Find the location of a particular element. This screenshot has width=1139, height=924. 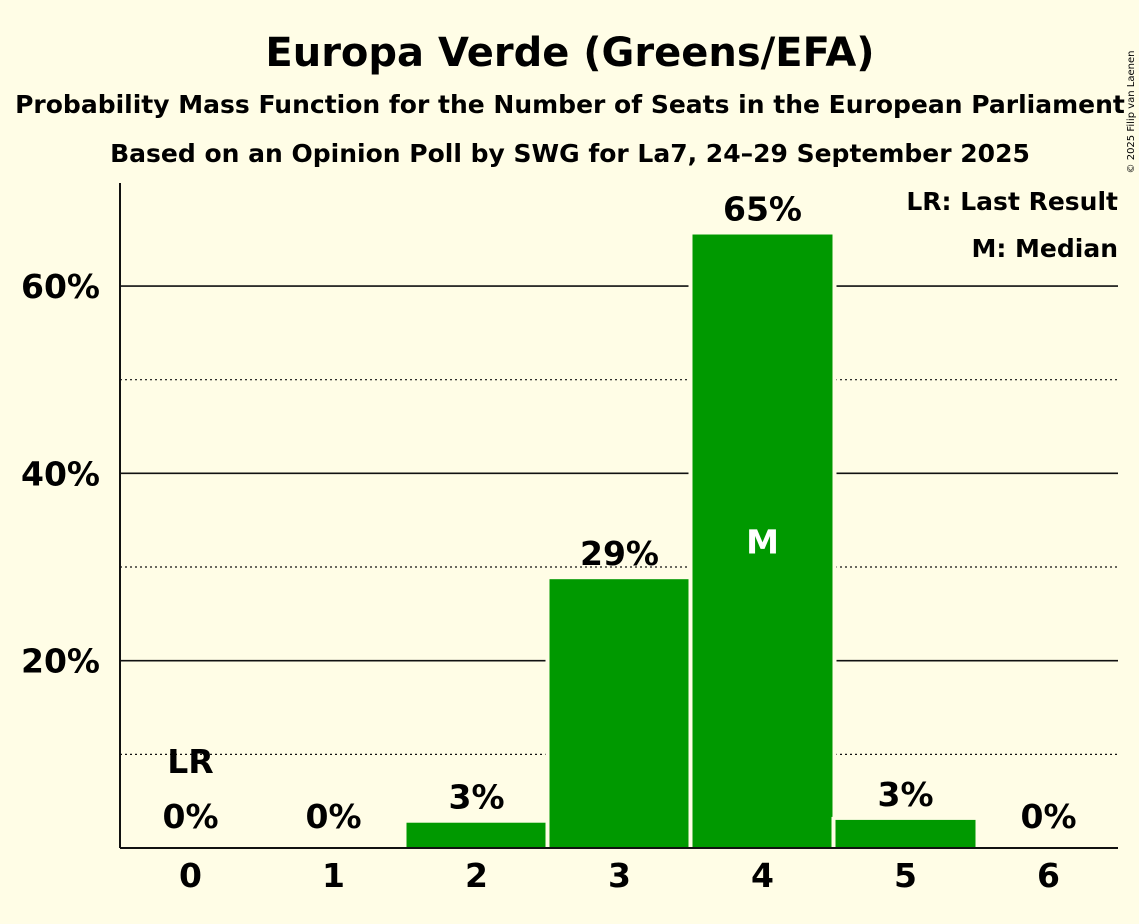

median-marker: M is located at coordinates (762, 541).